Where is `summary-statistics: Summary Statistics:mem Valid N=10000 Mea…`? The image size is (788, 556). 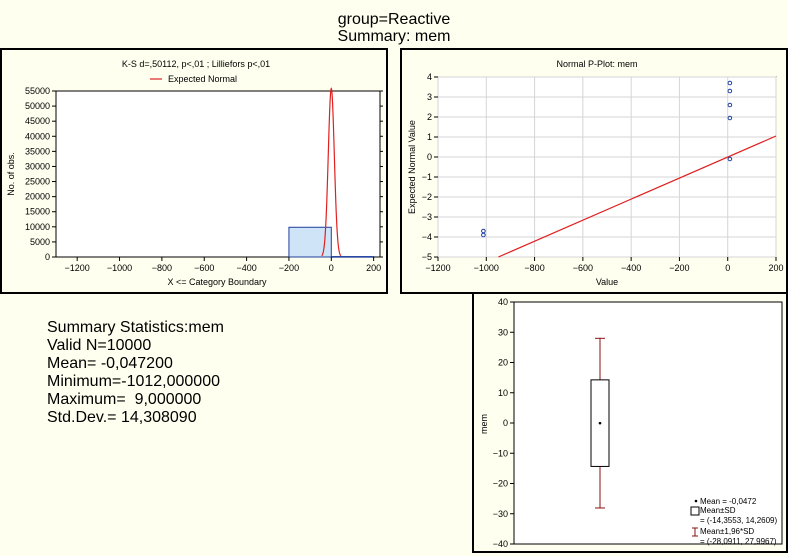 summary-statistics: Summary Statistics:mem Valid N=10000 Mea… is located at coordinates (135, 373).